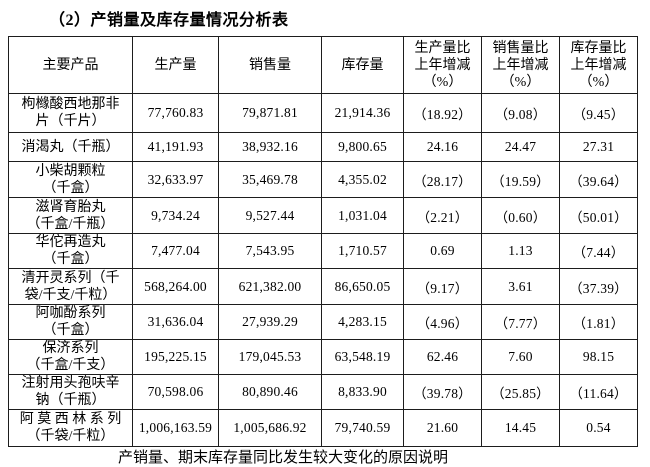 This screenshot has height=467, width=650. I want to click on inventory-change-cell: （11.64）, so click(598, 392).